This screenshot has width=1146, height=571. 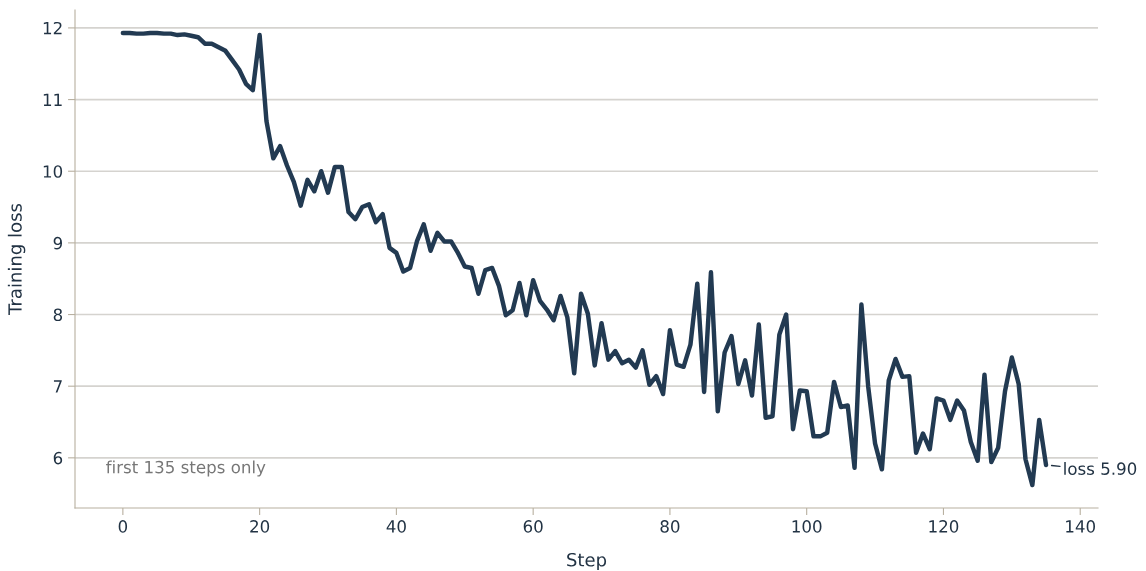 What do you see at coordinates (16, 259) in the screenshot?
I see `y-axis-title: Training loss` at bounding box center [16, 259].